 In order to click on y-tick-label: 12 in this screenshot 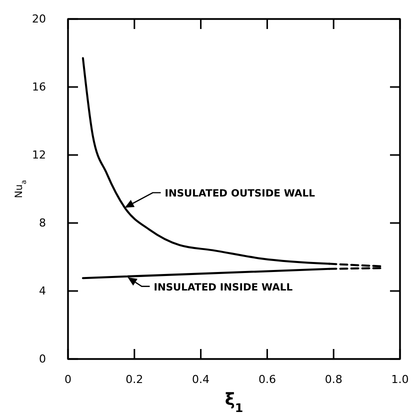, I will do `click(39, 155)`.